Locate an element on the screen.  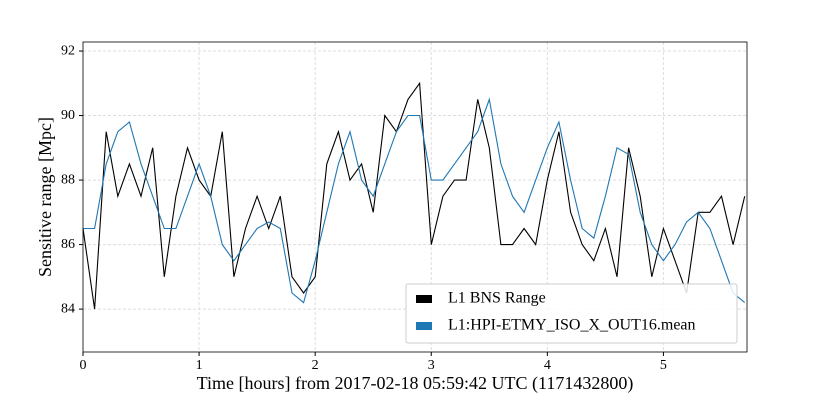
legend-label: L1 BNS Range is located at coordinates (497, 298).